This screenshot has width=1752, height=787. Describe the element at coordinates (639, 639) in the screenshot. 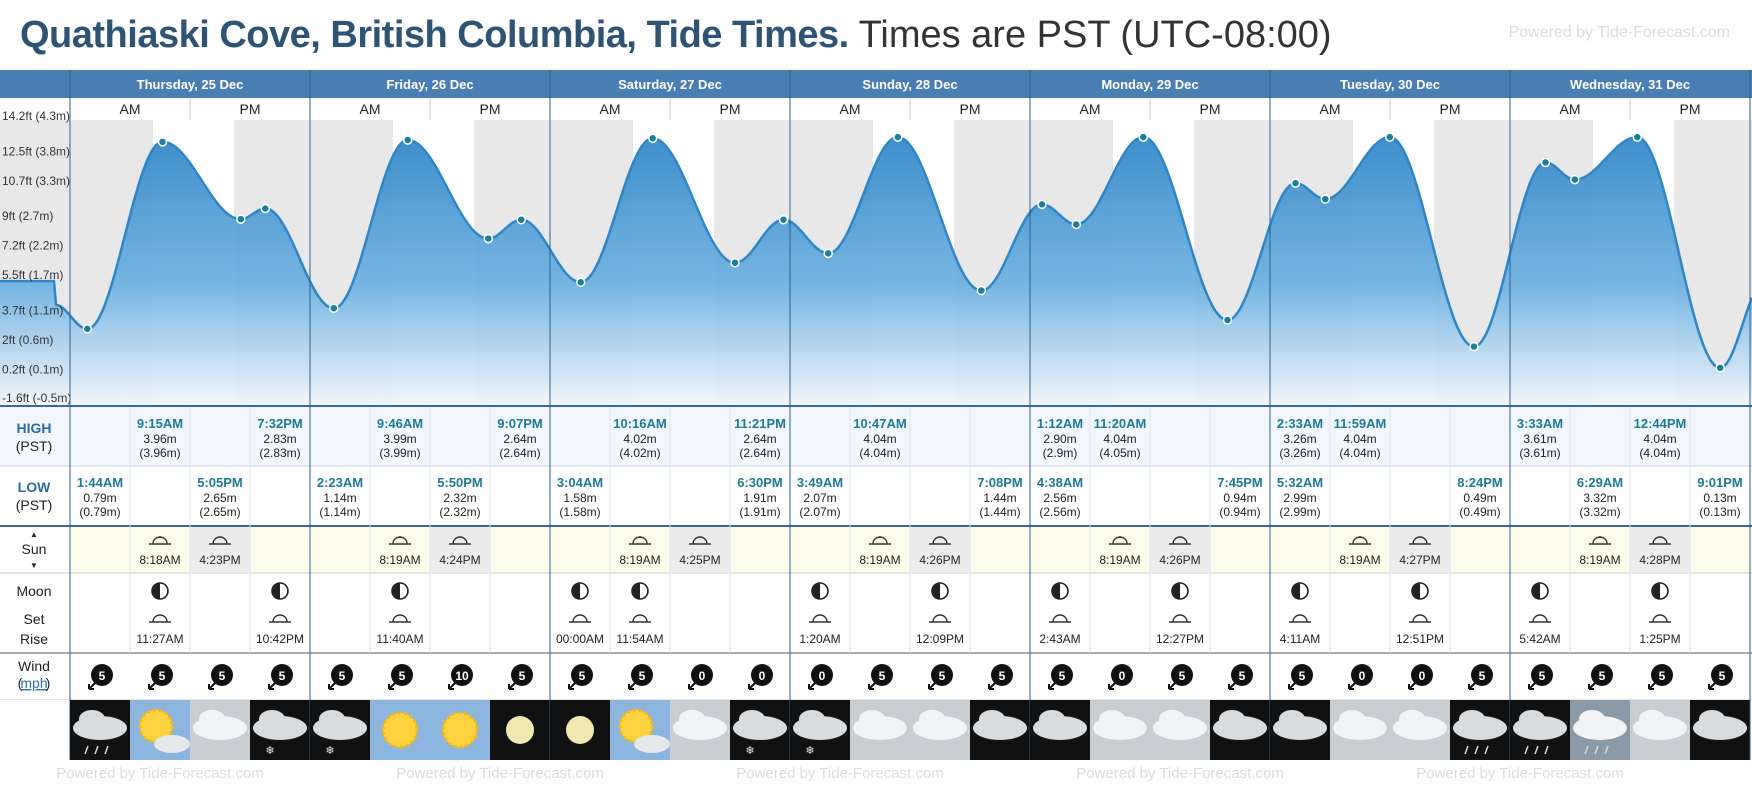

I see `moon-time: 11:54AM` at that location.